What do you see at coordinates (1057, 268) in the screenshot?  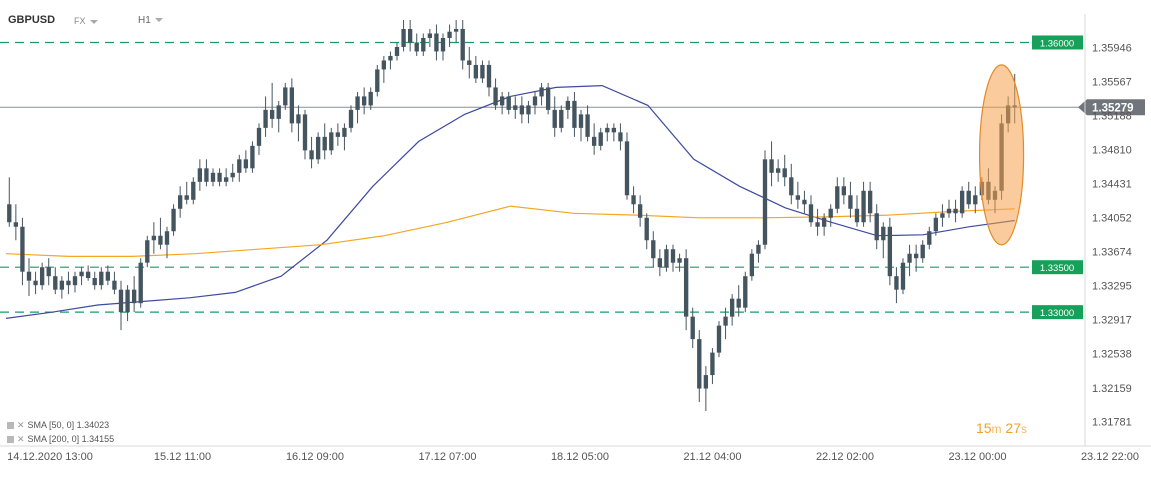 I see `level-label: 1.33500` at bounding box center [1057, 268].